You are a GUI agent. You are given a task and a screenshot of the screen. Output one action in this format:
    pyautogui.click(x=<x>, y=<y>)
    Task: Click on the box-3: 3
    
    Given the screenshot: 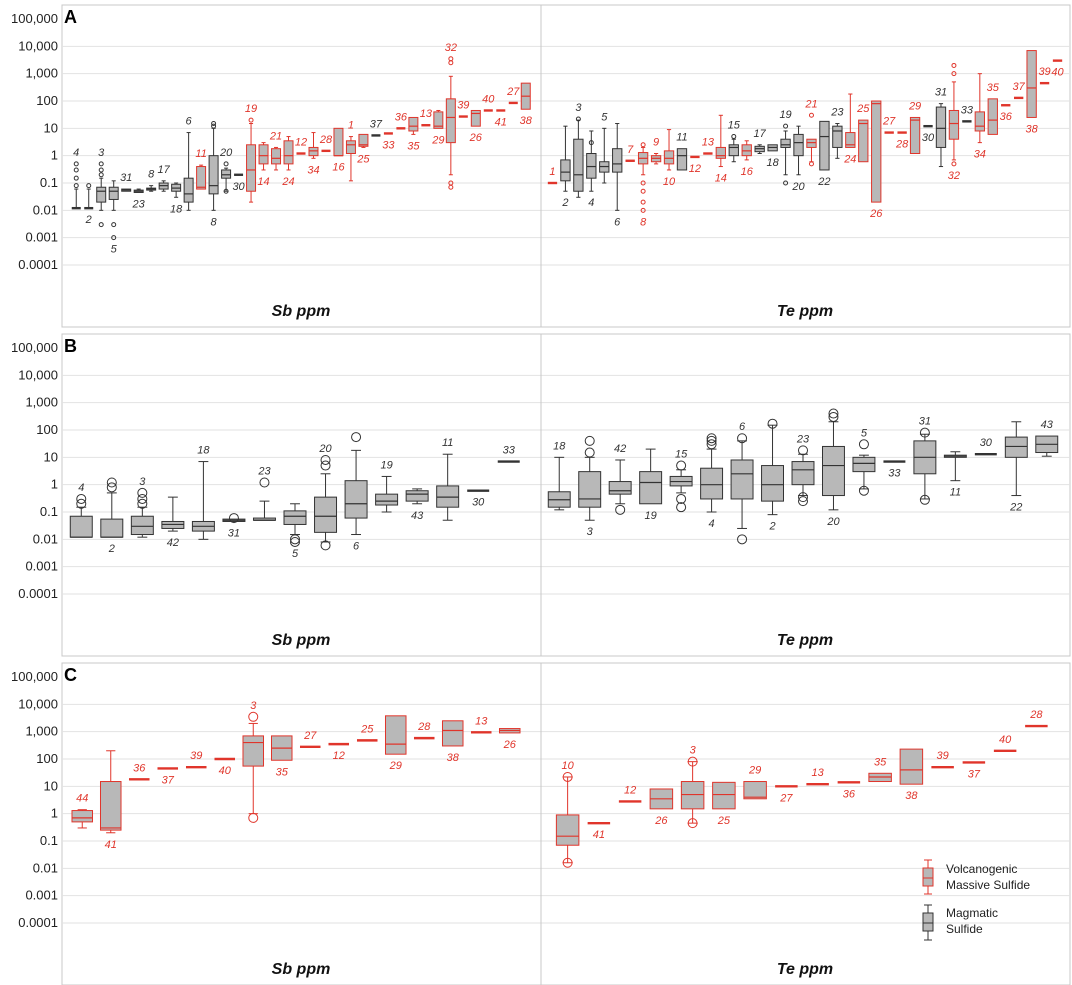 What is the action you would take?
    pyautogui.click(x=590, y=486)
    